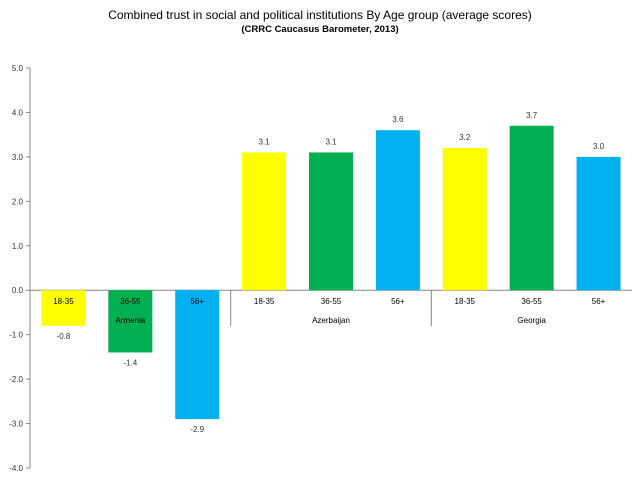 This screenshot has width=640, height=480. Describe the element at coordinates (398, 119) in the screenshot. I see `data-label: 3.6` at that location.